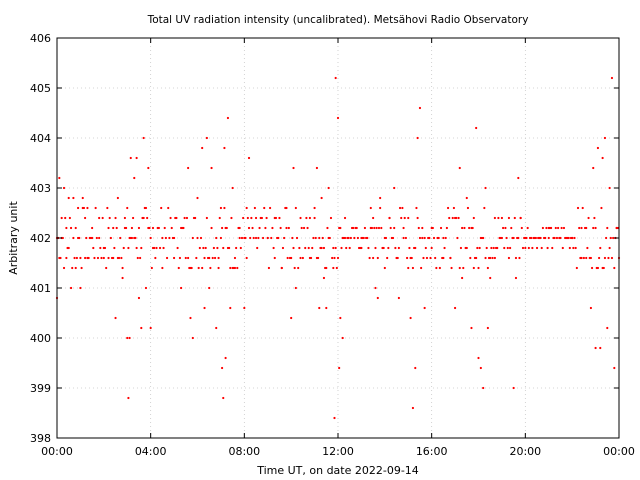 The image size is (640, 480). What do you see at coordinates (13, 238) in the screenshot?
I see `y-axis-label: Arbitrary unit` at bounding box center [13, 238].